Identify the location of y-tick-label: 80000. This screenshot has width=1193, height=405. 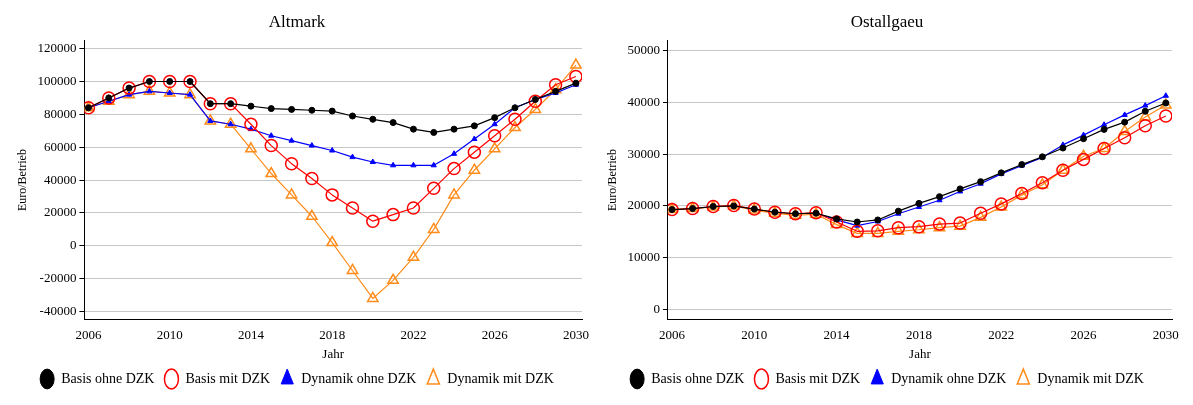
(60, 113).